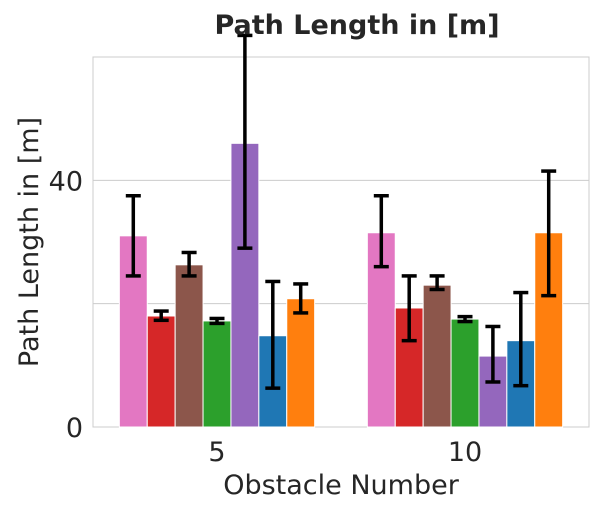  What do you see at coordinates (29, 242) in the screenshot?
I see `y-axis-label: Path Length in [m]` at bounding box center [29, 242].